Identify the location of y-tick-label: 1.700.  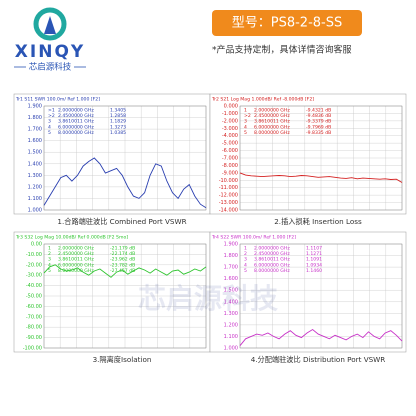
(231, 268).